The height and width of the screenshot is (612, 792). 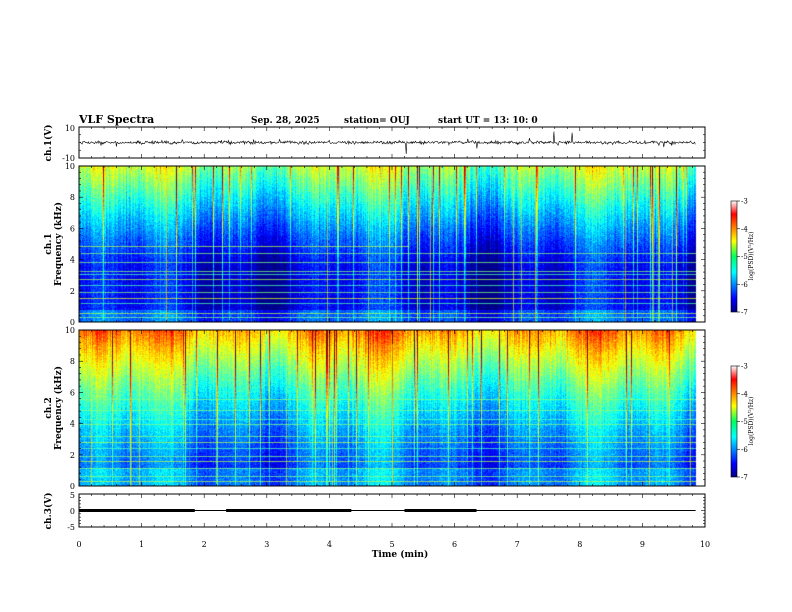 What do you see at coordinates (70, 408) in the screenshot?
I see `spec2-ytick-labels: 0 2 4 6 8 10` at bounding box center [70, 408].